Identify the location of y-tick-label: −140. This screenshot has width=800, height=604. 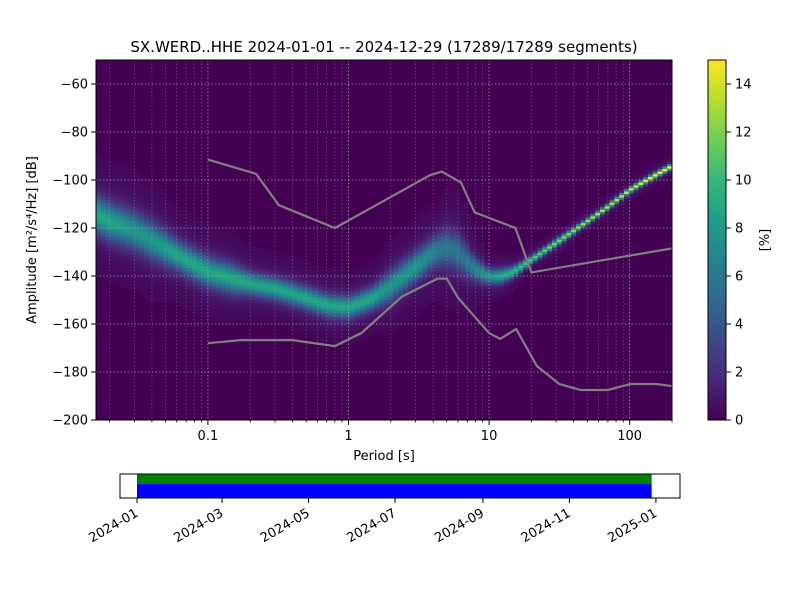
(70, 277).